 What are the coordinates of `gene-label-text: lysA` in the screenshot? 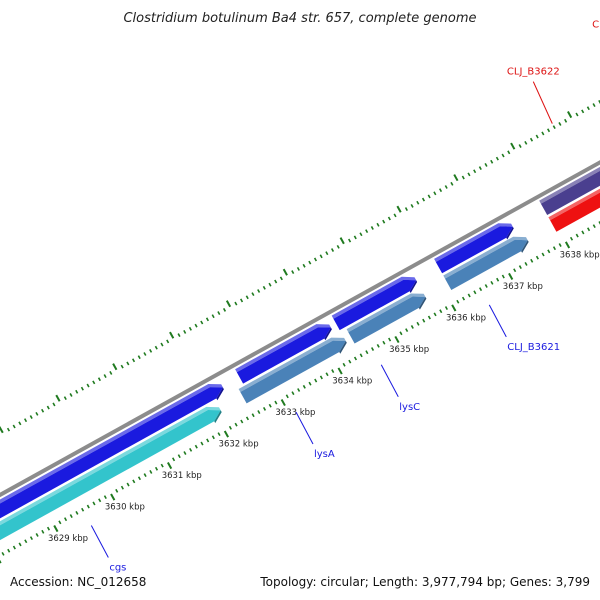 It's located at (324, 454).